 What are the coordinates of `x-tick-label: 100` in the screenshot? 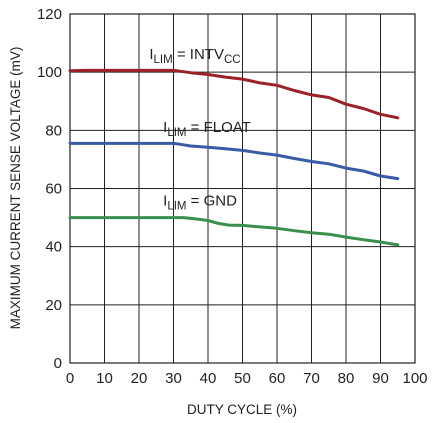 It's located at (414, 378).